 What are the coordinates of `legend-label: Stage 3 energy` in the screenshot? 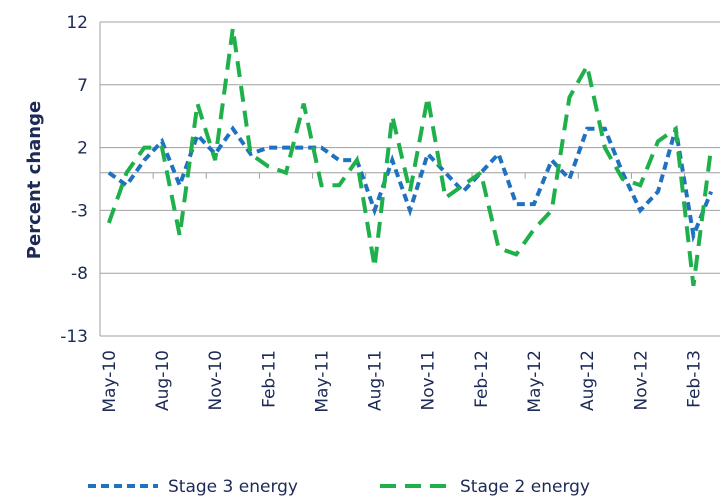 It's located at (233, 487).